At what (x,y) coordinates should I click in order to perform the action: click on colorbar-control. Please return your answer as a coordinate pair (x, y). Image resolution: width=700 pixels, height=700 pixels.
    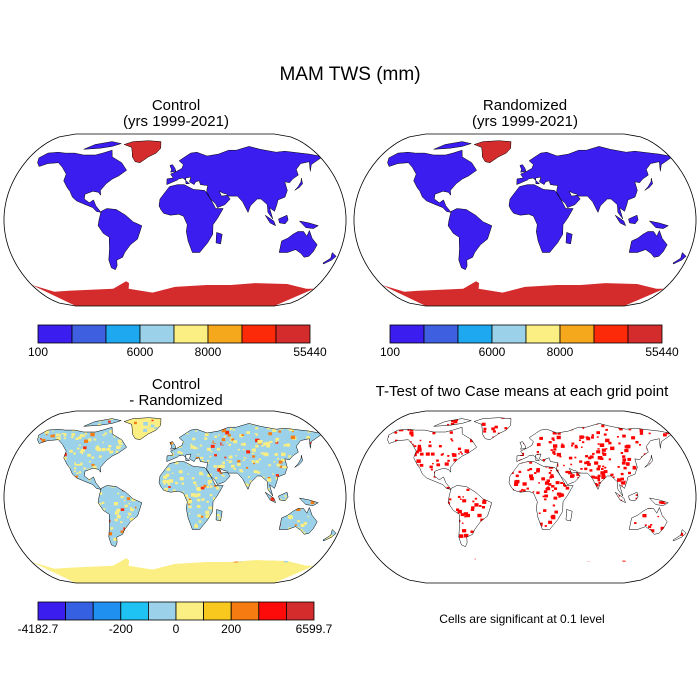
    Looking at the image, I should click on (174, 334).